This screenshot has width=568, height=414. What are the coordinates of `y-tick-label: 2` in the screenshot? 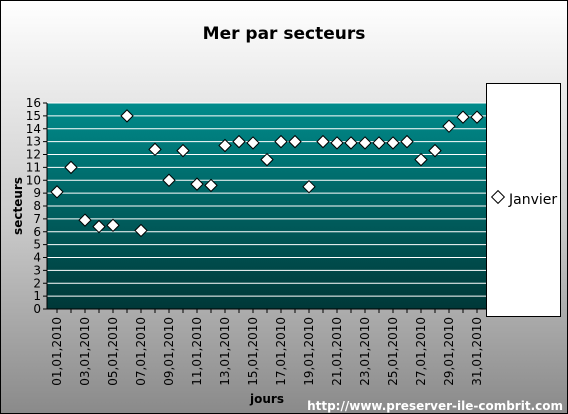 It's located at (37, 283).